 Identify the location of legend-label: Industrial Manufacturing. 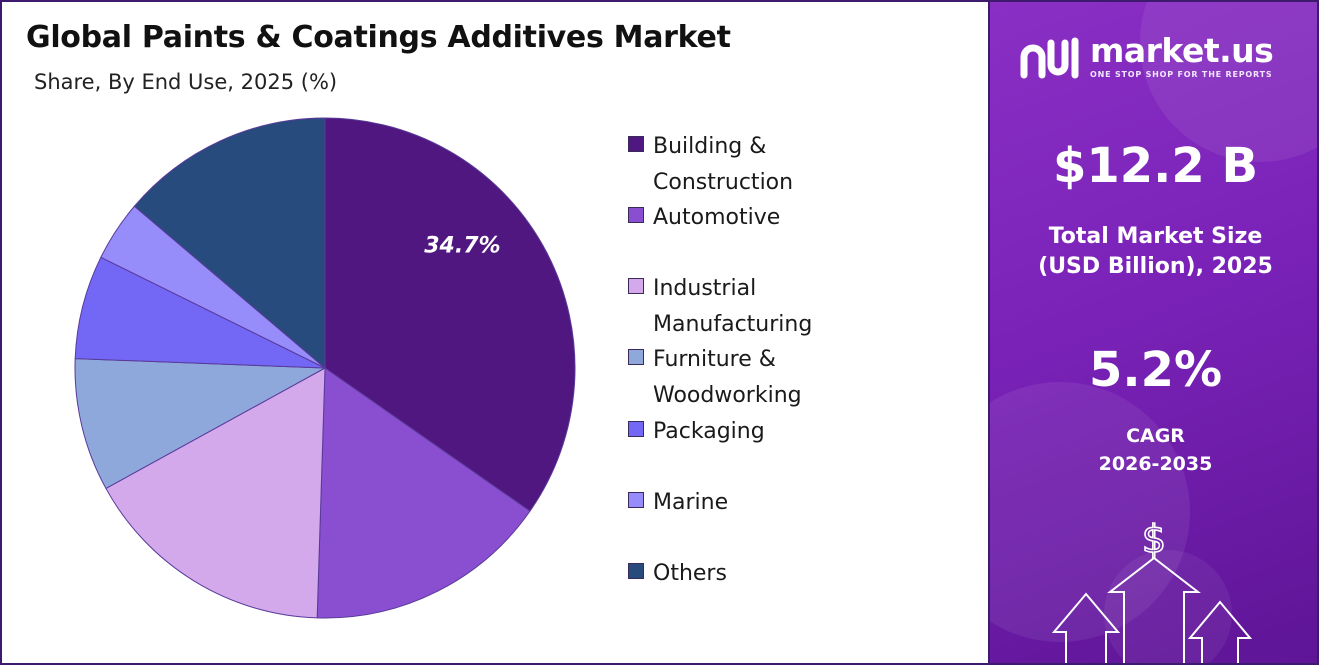
(733, 306).